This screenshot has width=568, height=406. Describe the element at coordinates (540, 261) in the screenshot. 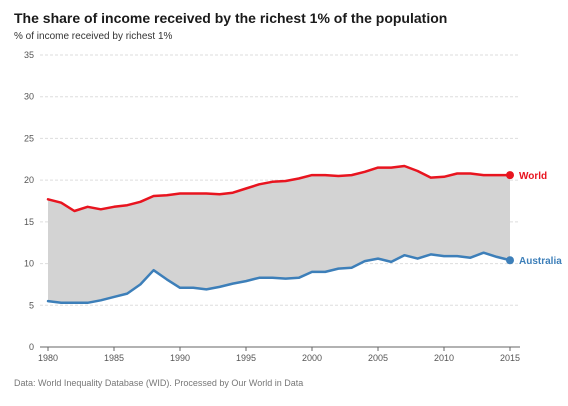

I see `series-label-australia: Australia` at that location.